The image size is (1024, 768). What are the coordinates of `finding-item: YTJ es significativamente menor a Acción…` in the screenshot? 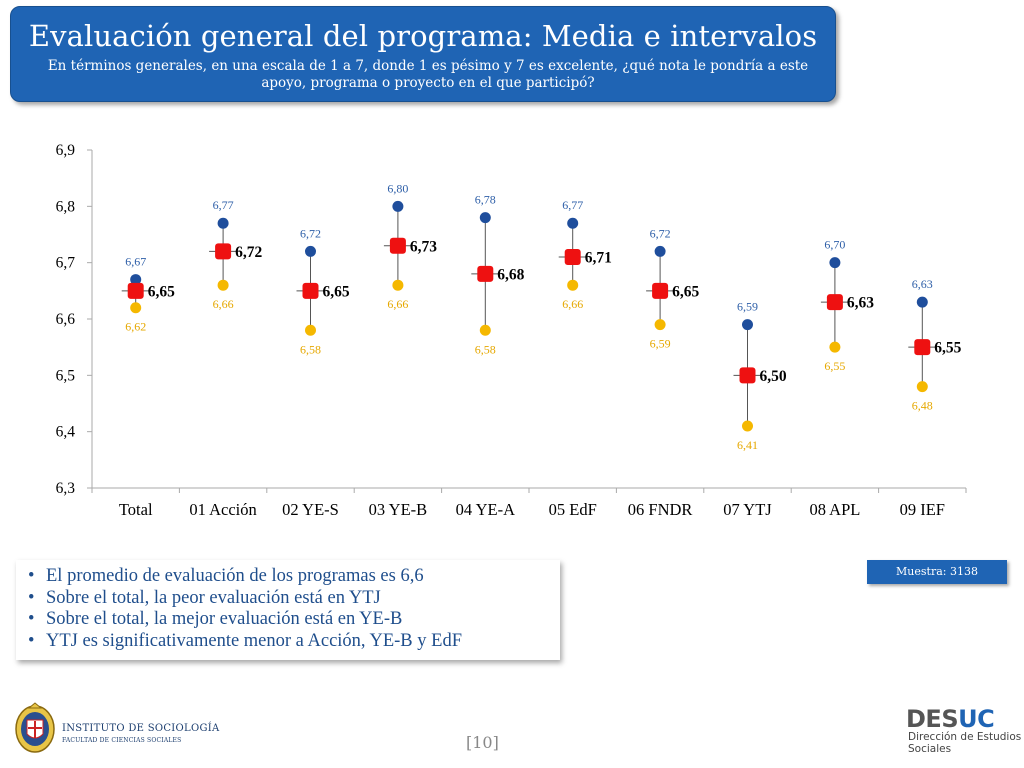 It's located at (294, 642).